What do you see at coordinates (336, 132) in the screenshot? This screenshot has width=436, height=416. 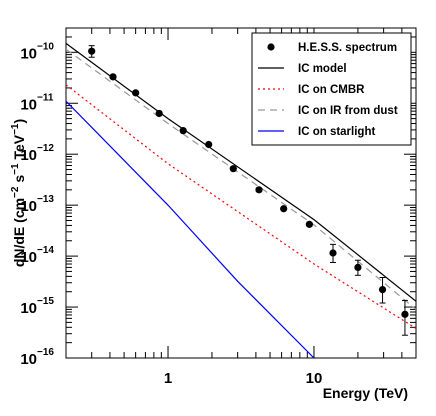 I see `legend-label-ic-on-starlight: IC on starlight` at bounding box center [336, 132].